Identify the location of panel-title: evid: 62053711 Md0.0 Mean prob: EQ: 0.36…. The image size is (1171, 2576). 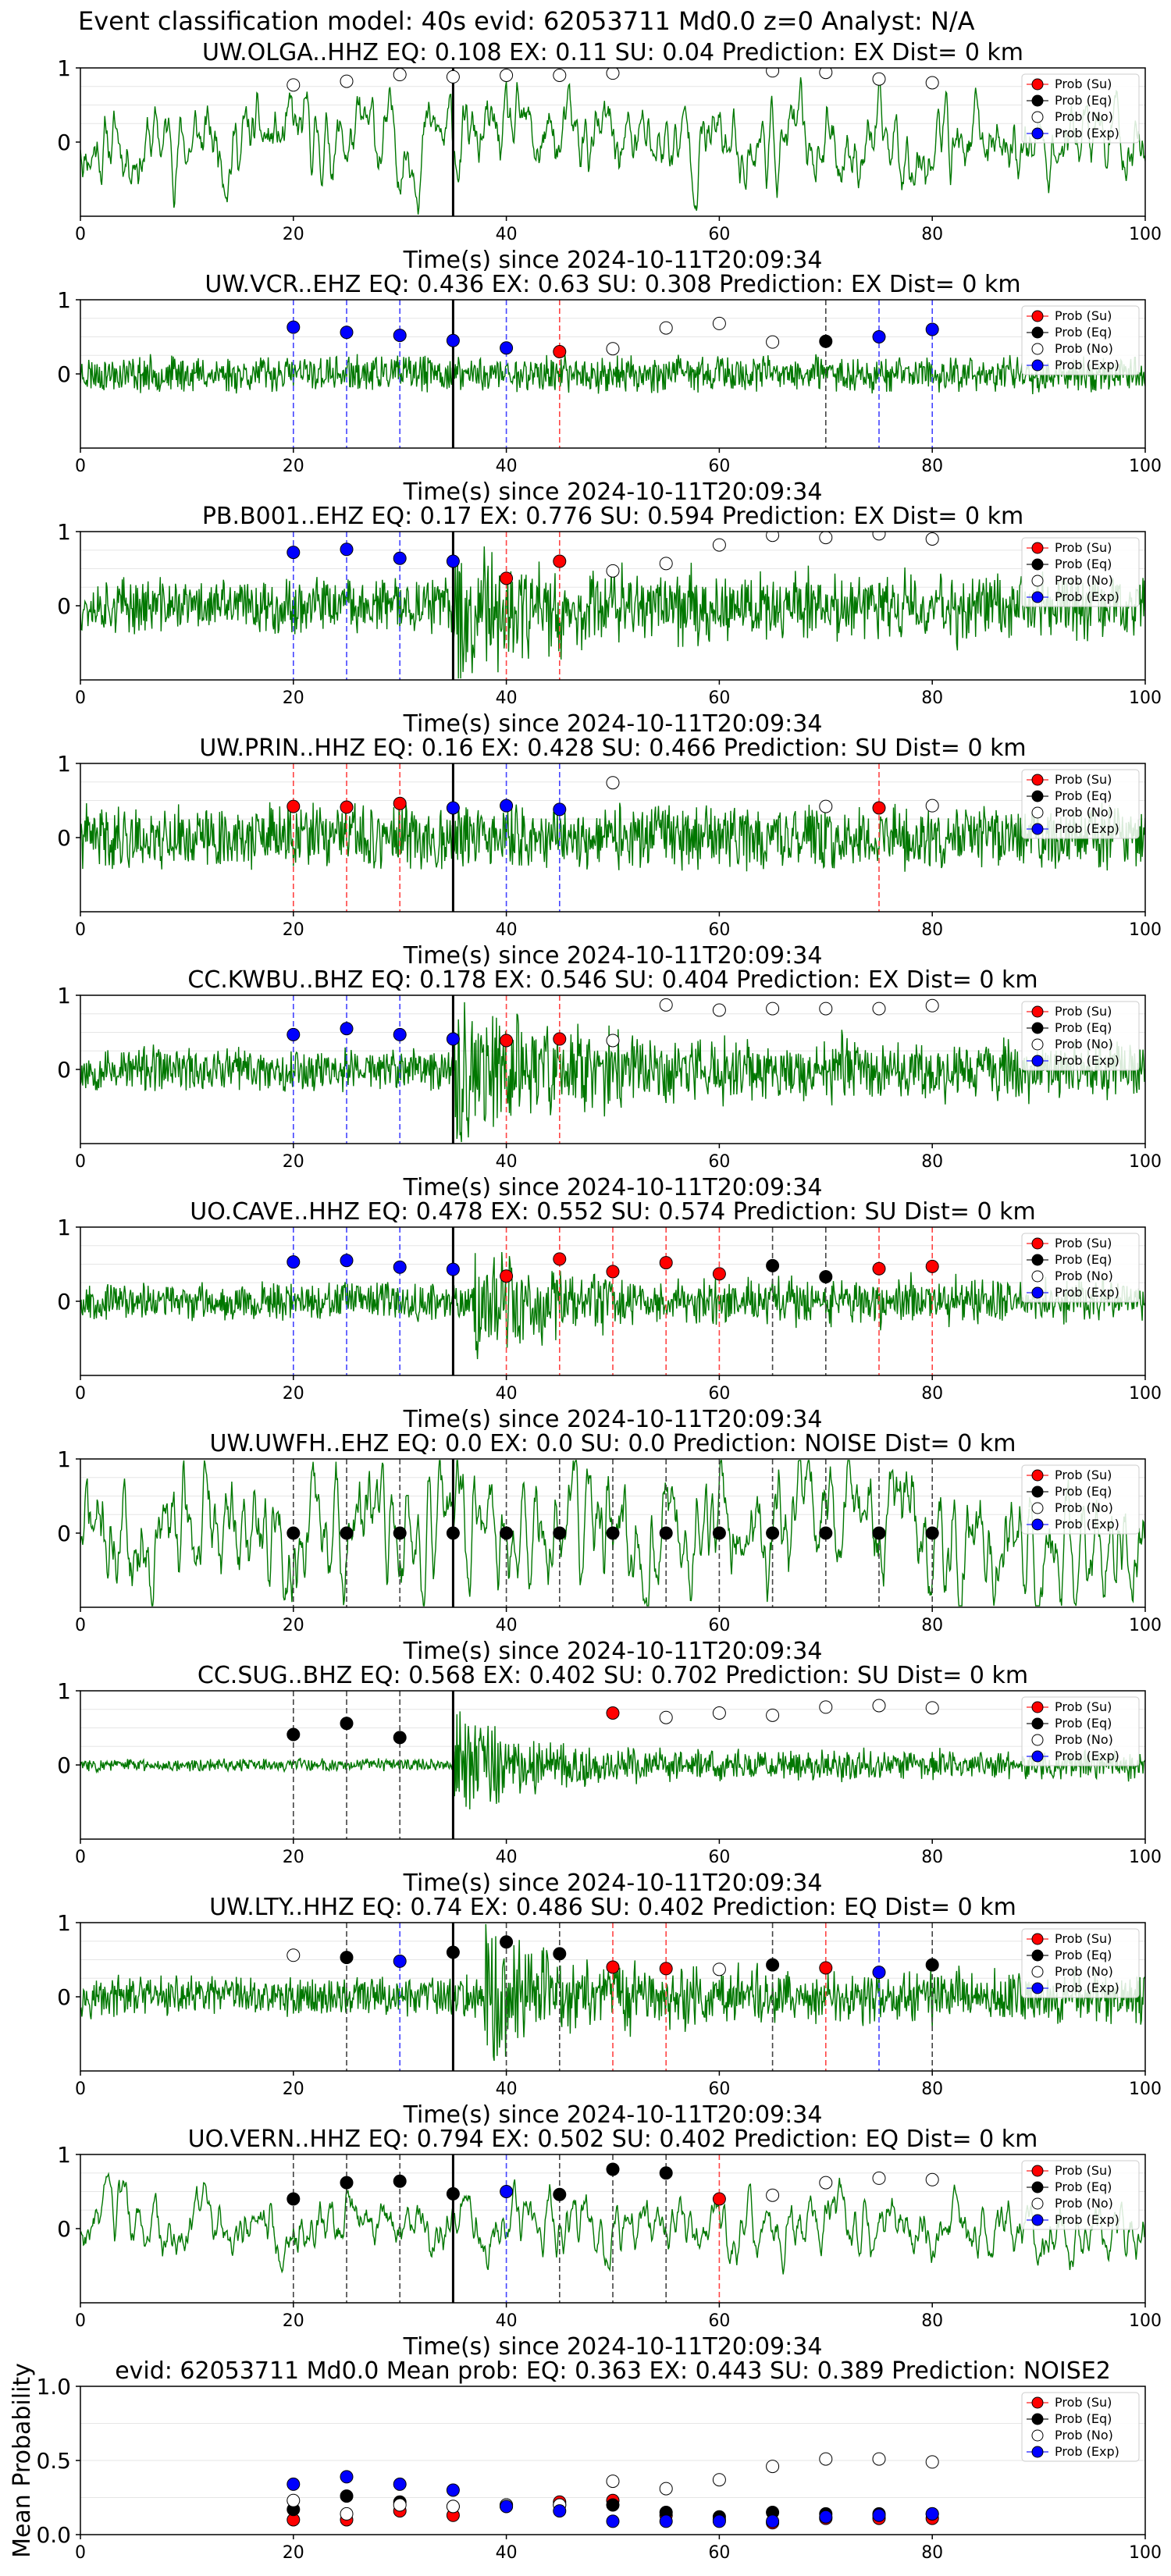
(613, 2371).